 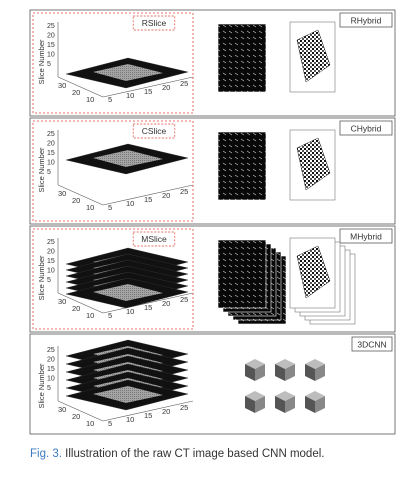 I want to click on model-tag: CHybrid, so click(x=366, y=129).